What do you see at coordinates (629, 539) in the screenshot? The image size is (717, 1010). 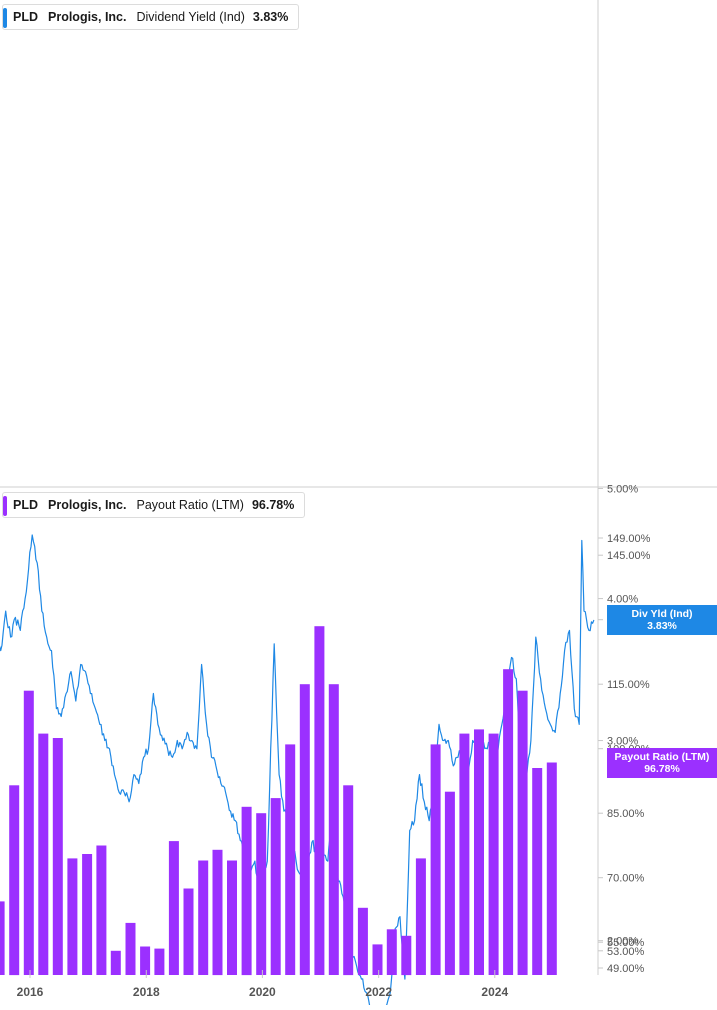 I see `bottom-y-tick-label-0: 149.00%` at bounding box center [629, 539].